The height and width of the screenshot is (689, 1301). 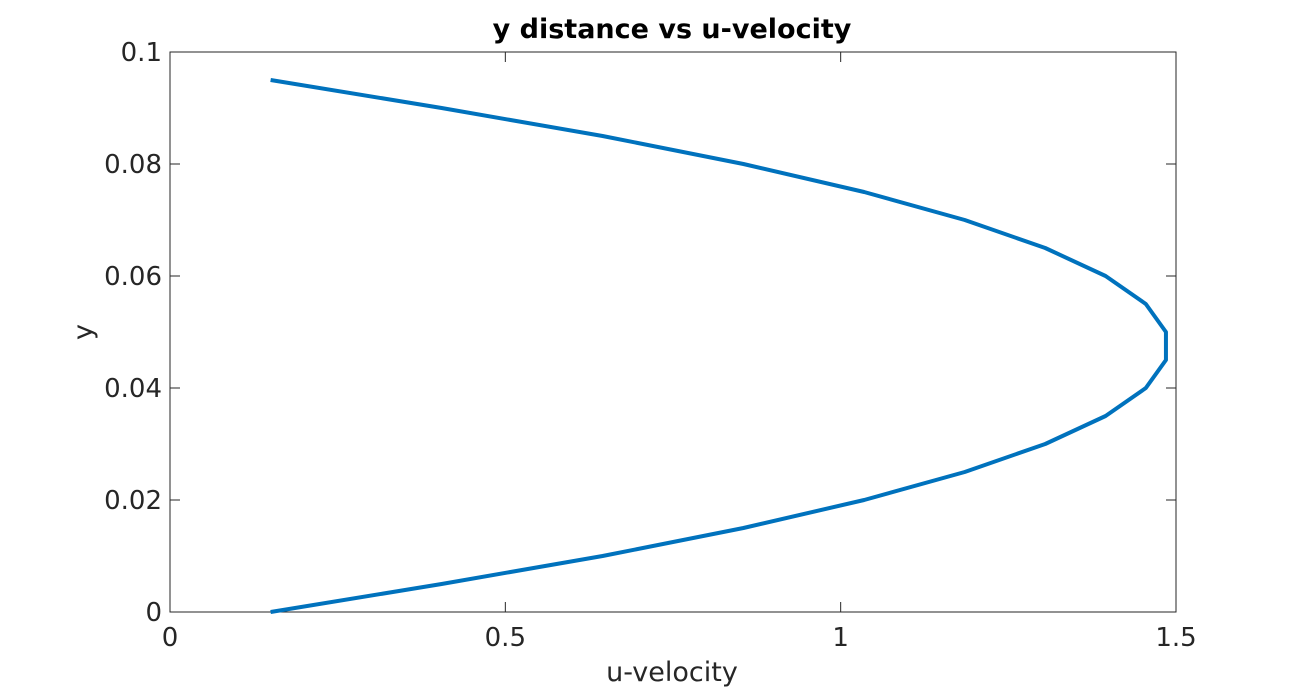 What do you see at coordinates (133, 165) in the screenshot?
I see `y-tick-label: 0.08` at bounding box center [133, 165].